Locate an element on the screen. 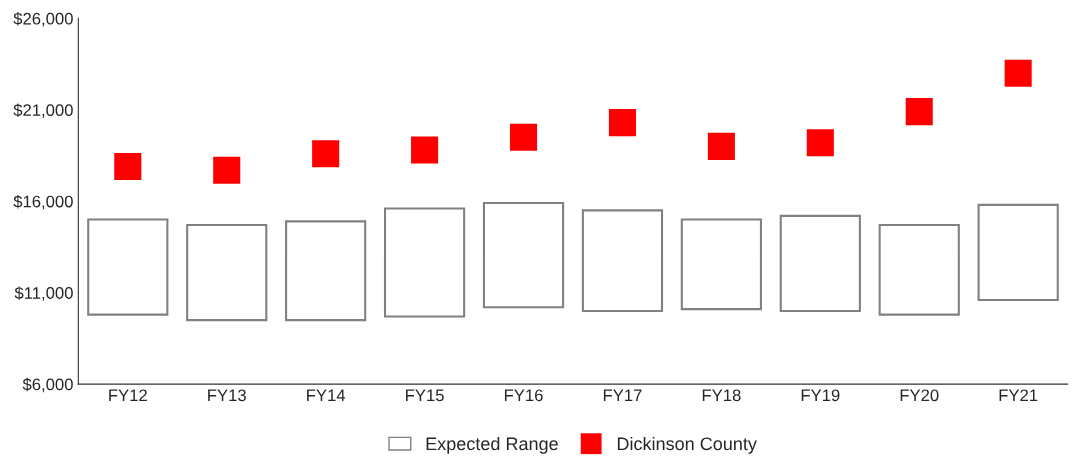 This screenshot has height=460, width=1073. y-tick-label: $11,000 is located at coordinates (43, 293).